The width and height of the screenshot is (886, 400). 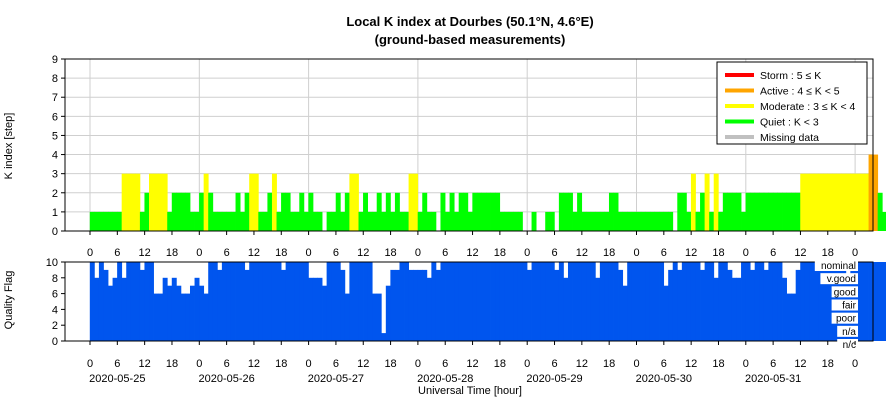 What do you see at coordinates (52, 263) in the screenshot?
I see `quality-ytick-label: 10` at bounding box center [52, 263].